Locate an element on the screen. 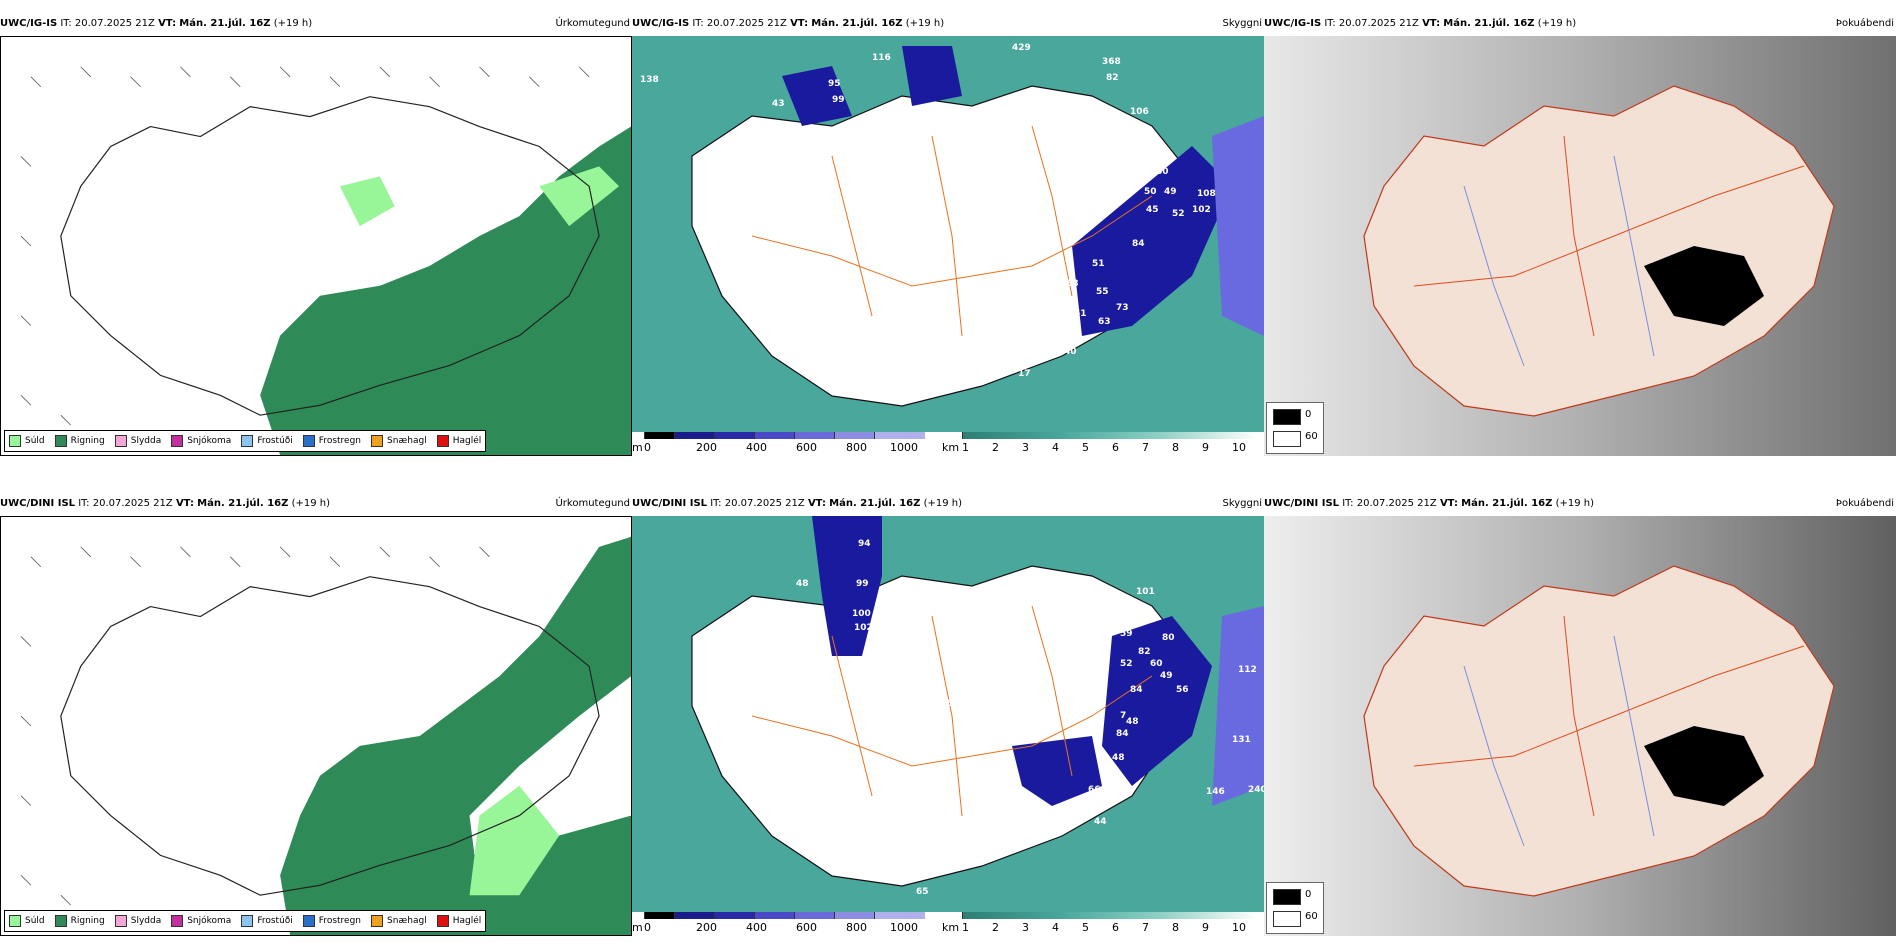 Image resolution: width=1900 pixels, height=950 pixels. visibility-value-label: 91 is located at coordinates (1148, 616).